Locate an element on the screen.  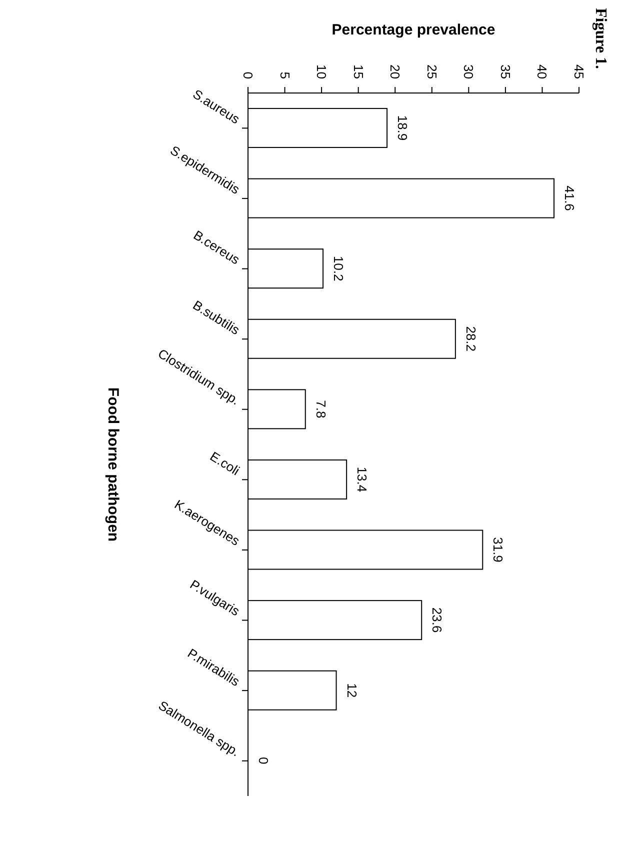
x-tick-label: 5 is located at coordinates (284, 75).